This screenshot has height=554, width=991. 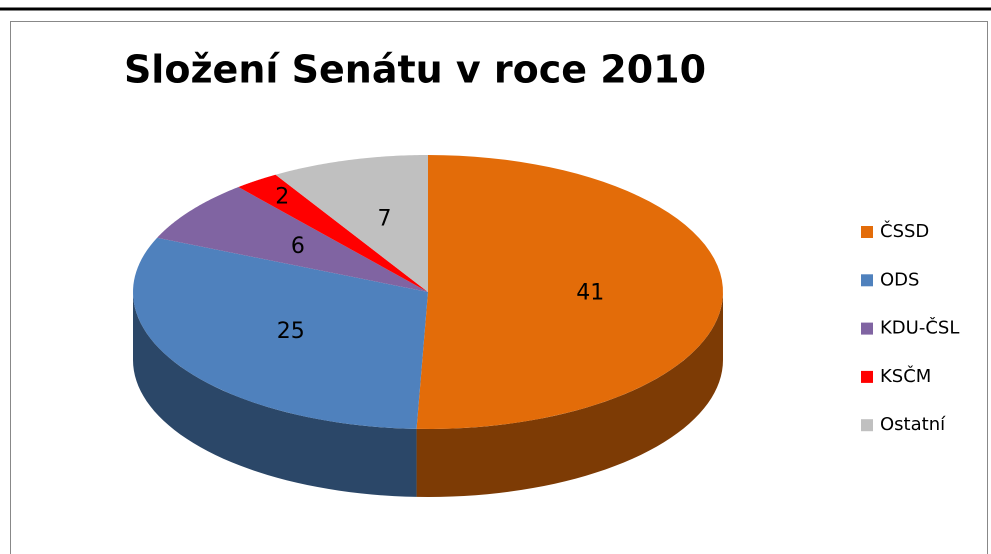 What do you see at coordinates (415, 70) in the screenshot?
I see `chart-title: Složení Senátu v roce 2010` at bounding box center [415, 70].